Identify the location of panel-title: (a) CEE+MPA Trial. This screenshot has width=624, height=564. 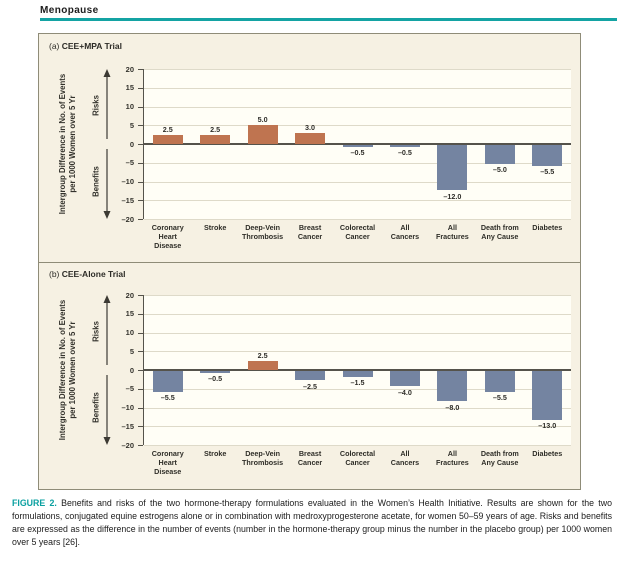
(85, 46).